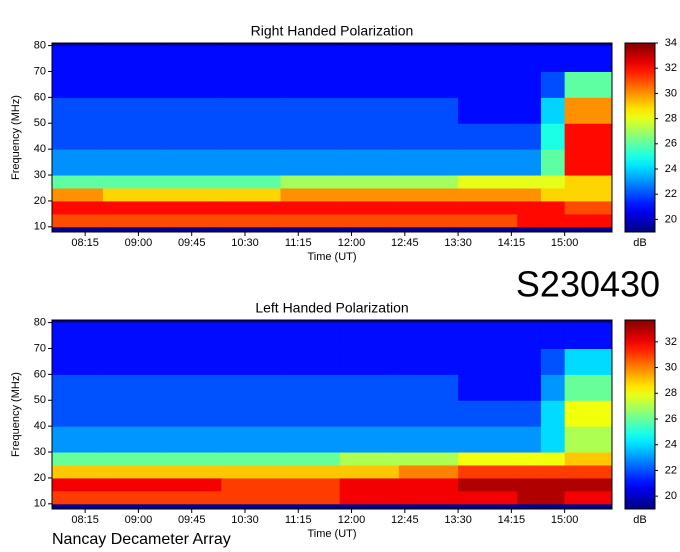 This screenshot has height=552, width=680. I want to click on chart-title: Right Handed Polarization, so click(332, 31).